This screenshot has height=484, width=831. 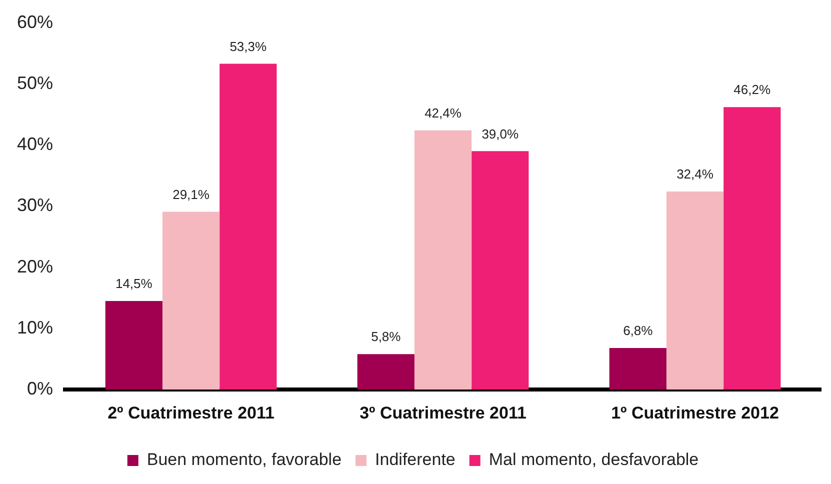 What do you see at coordinates (500, 134) in the screenshot?
I see `data-label: 39,0%` at bounding box center [500, 134].